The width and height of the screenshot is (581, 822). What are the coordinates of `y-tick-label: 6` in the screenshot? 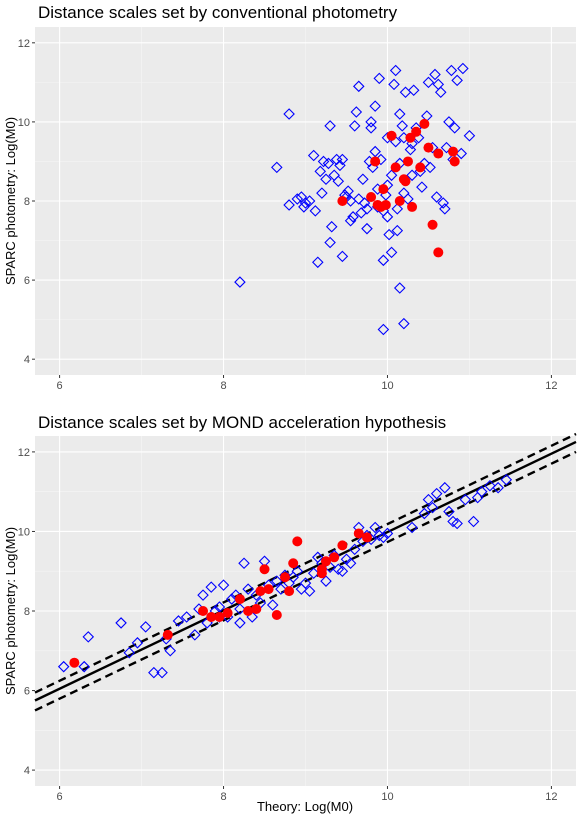 It's located at (27, 281).